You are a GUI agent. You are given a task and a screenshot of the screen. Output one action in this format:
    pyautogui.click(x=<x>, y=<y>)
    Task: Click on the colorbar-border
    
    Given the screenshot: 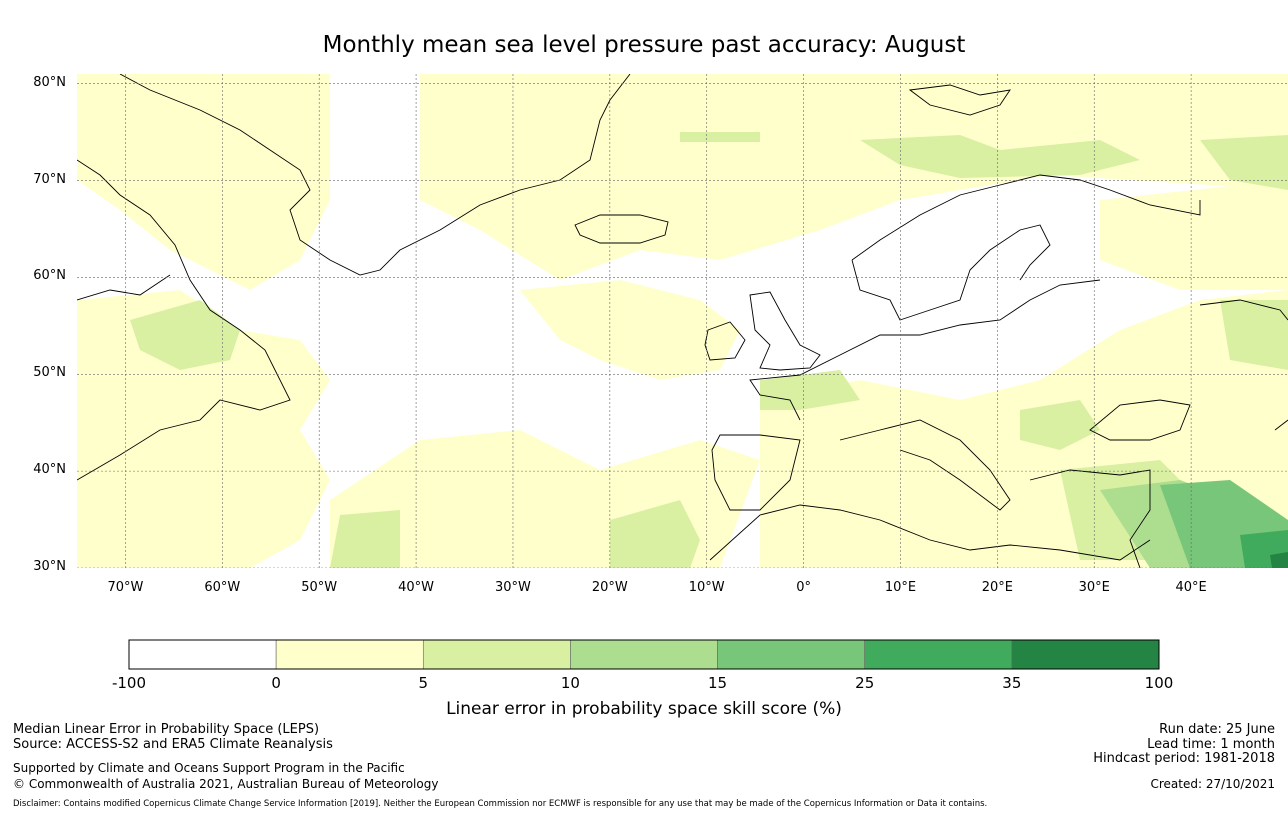 What is the action you would take?
    pyautogui.click(x=644, y=654)
    